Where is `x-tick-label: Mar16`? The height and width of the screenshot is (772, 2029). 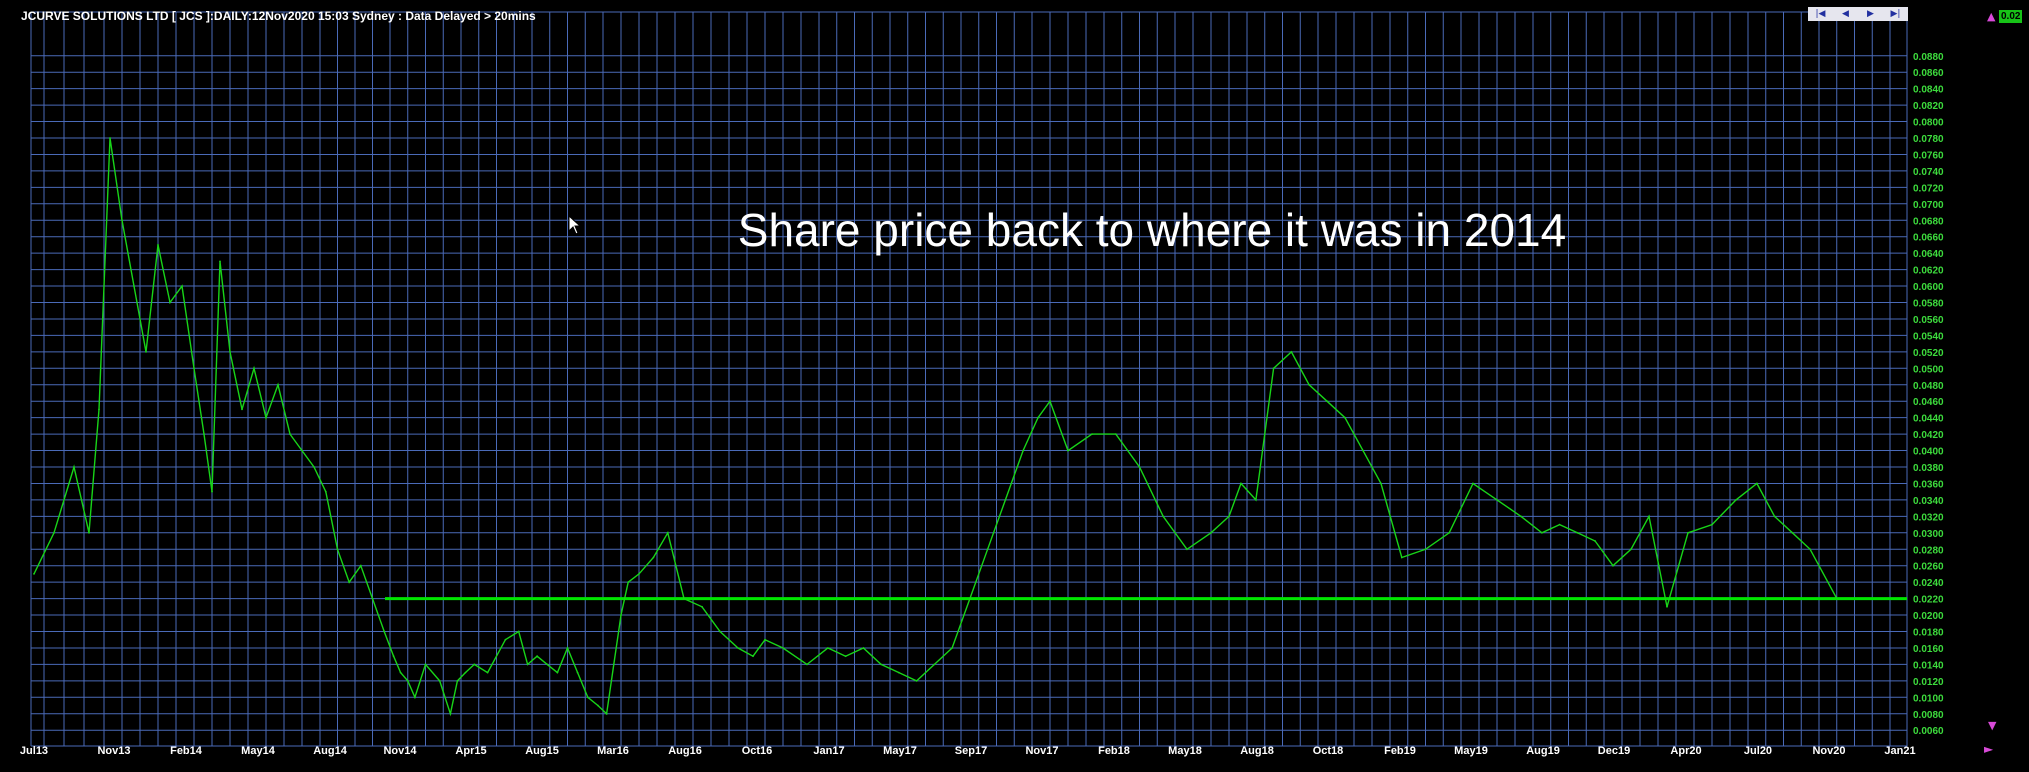 x-tick-label: Mar16 is located at coordinates (613, 751).